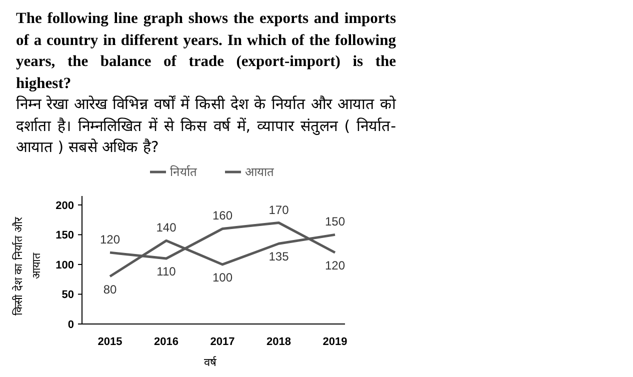 Image resolution: width=633 pixels, height=377 pixels. Describe the element at coordinates (184, 172) in the screenshot. I see `legend-label: निर्यात` at that location.